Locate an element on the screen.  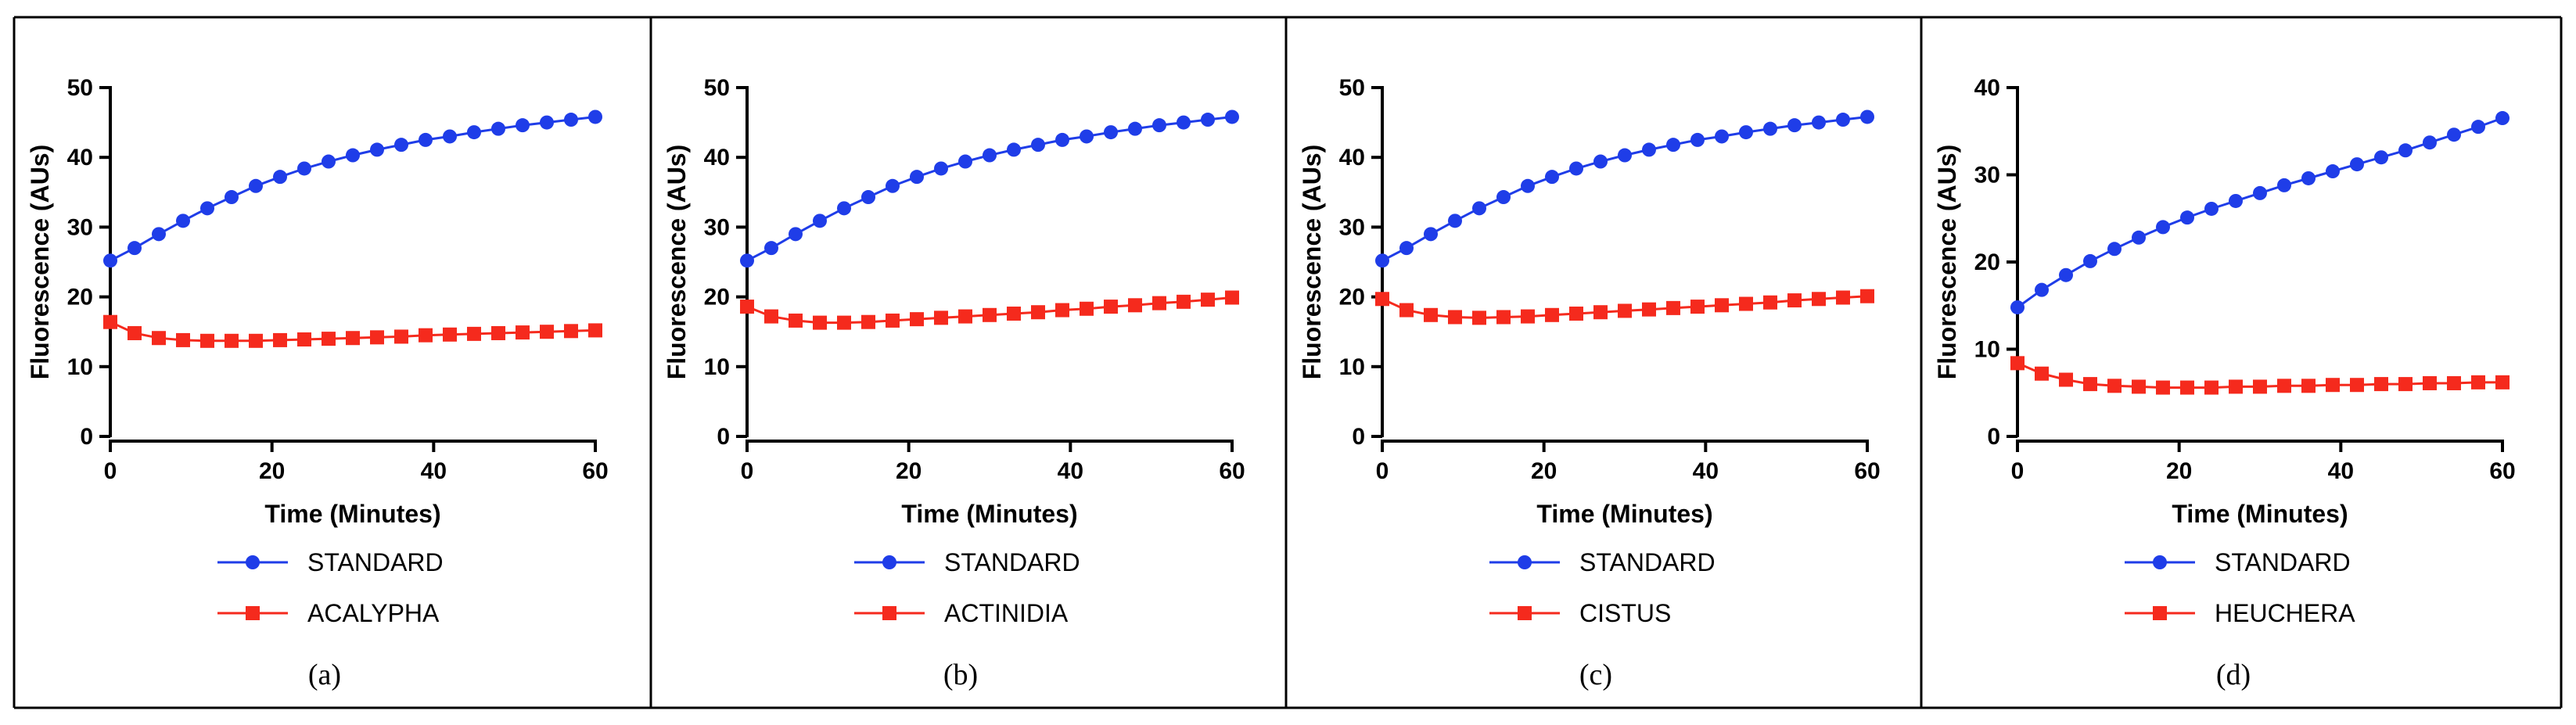
legend-label: CISTUS is located at coordinates (1625, 613).